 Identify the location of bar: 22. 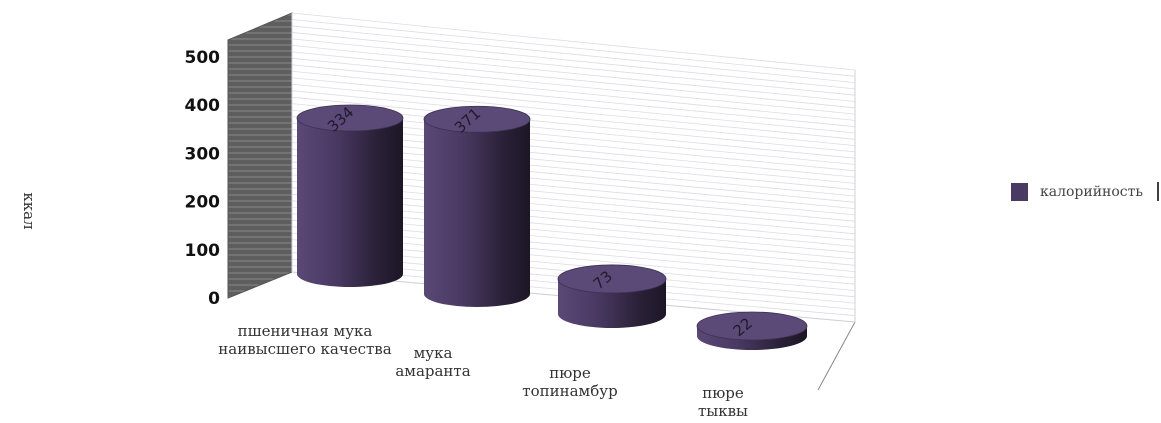
(752, 330).